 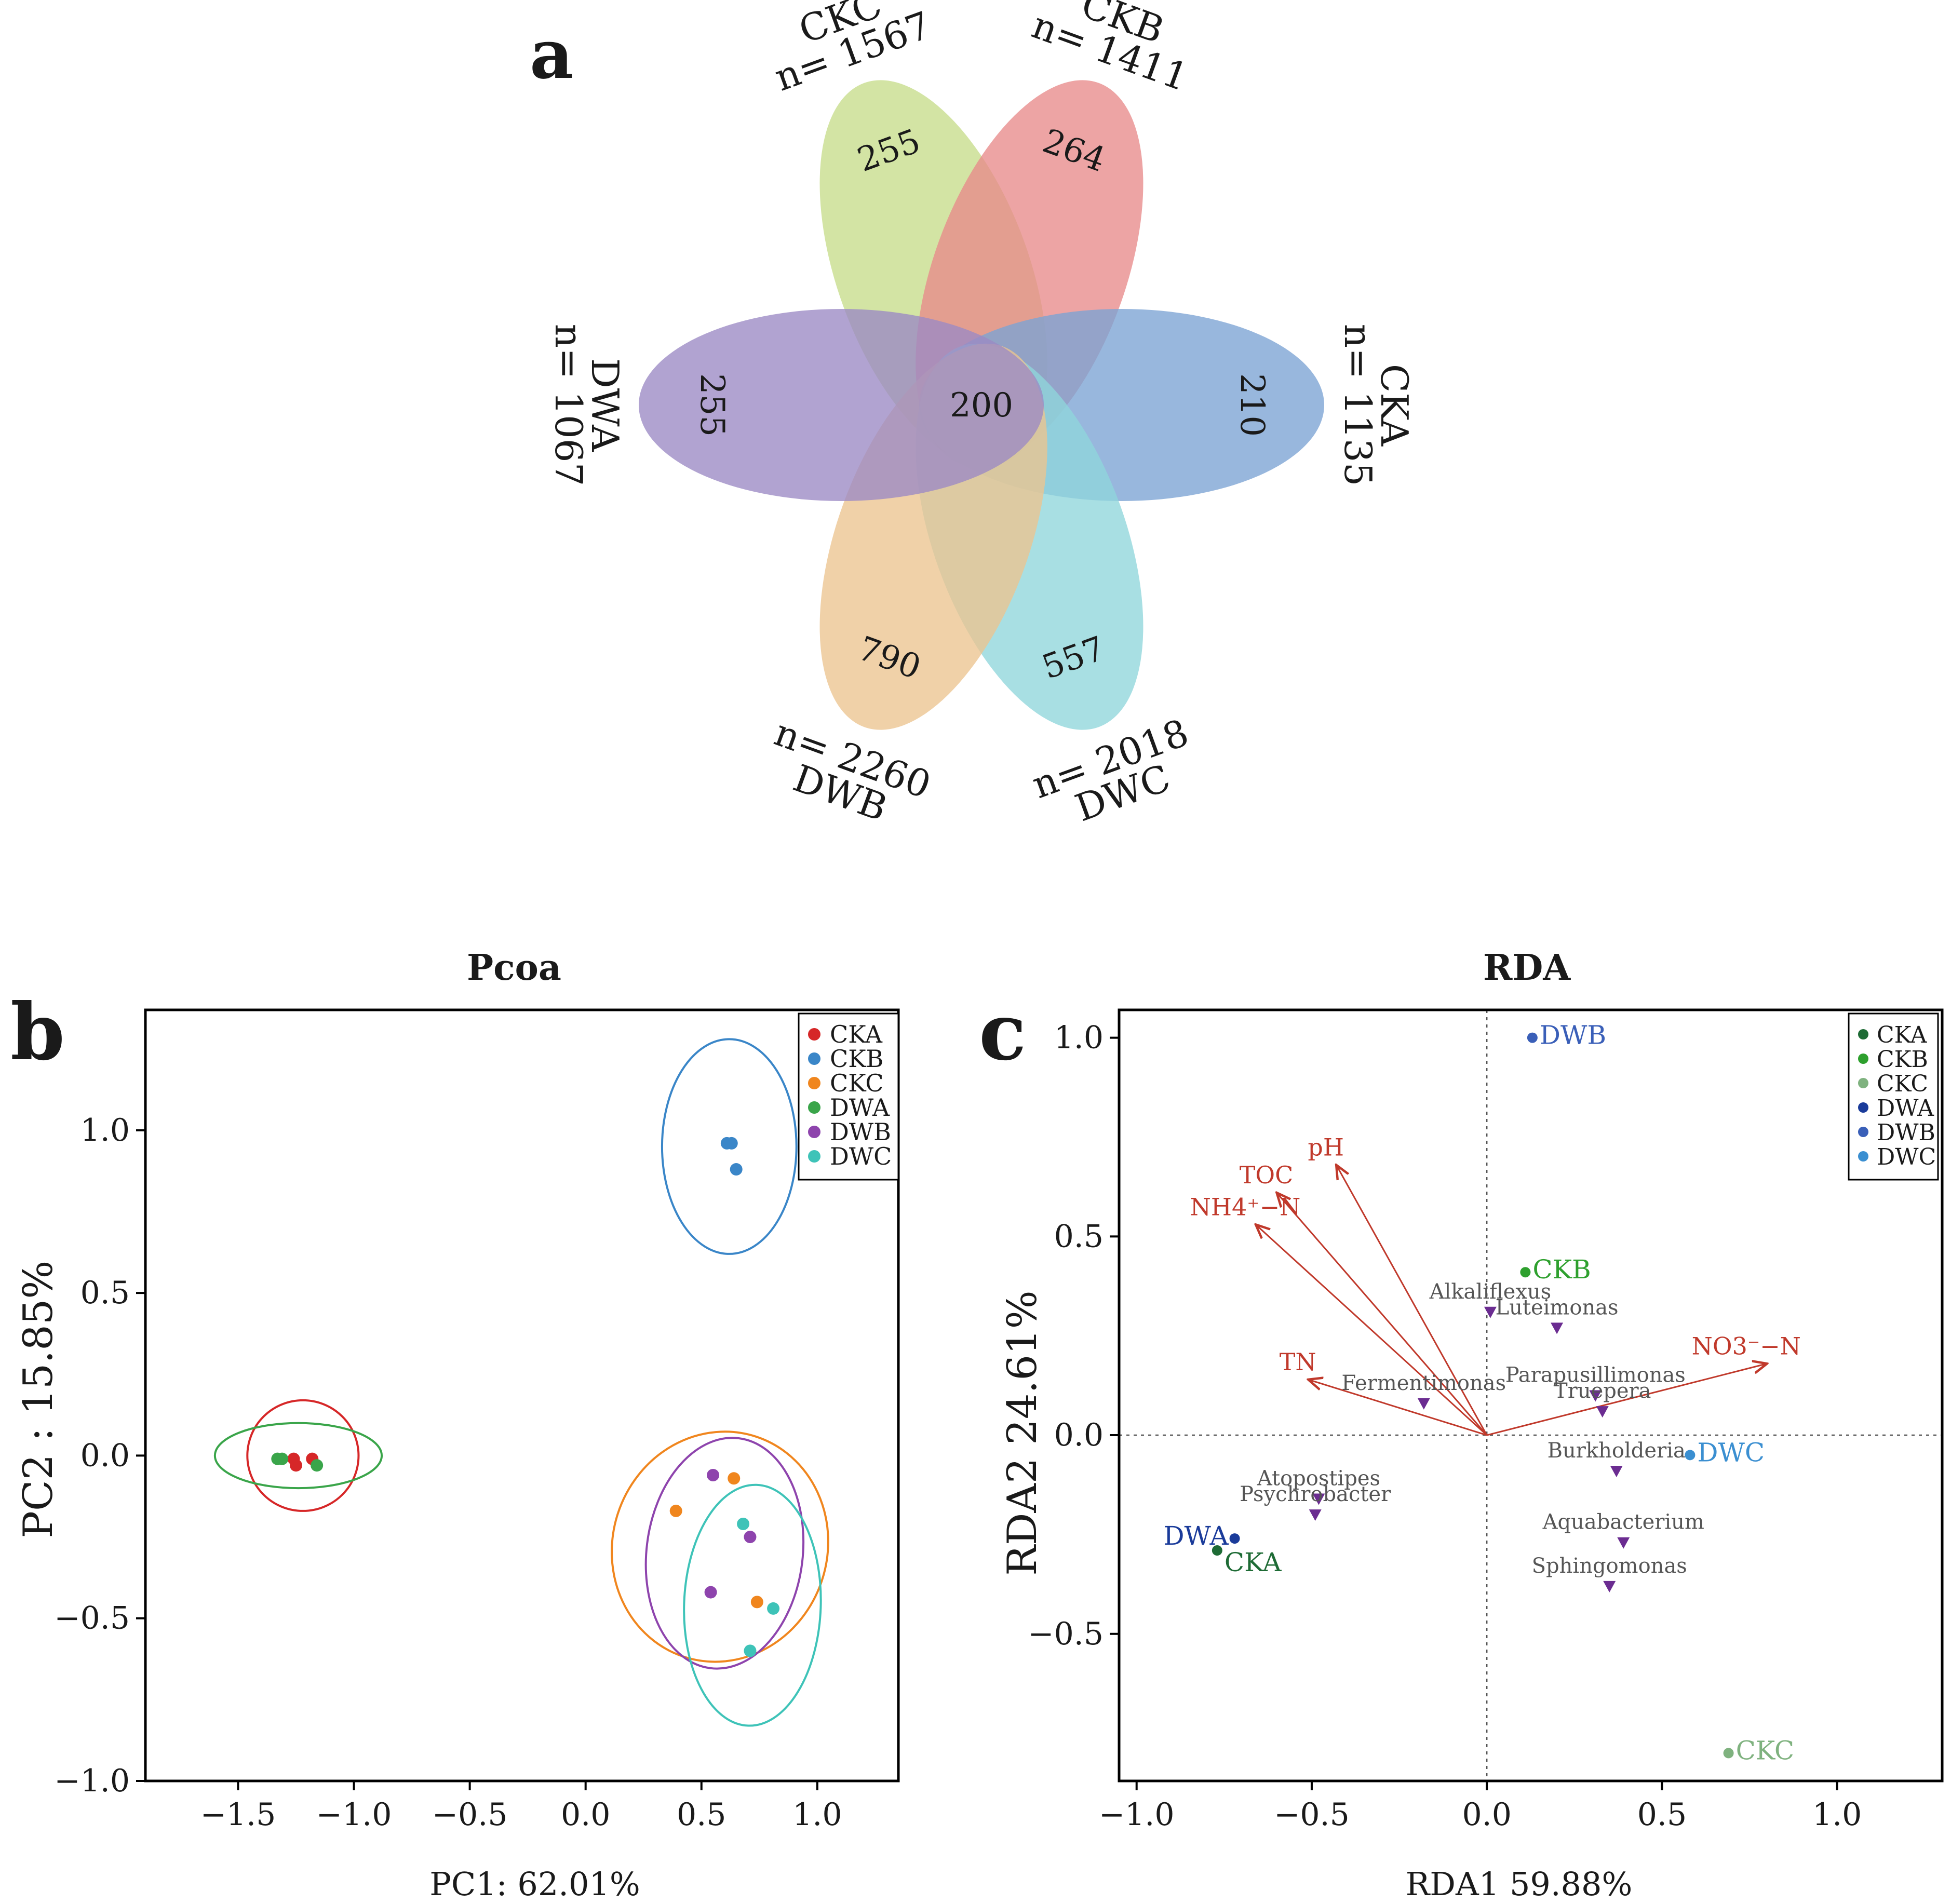 What do you see at coordinates (1863, 1059) in the screenshot?
I see `rda-legend-swatch-ckb` at bounding box center [1863, 1059].